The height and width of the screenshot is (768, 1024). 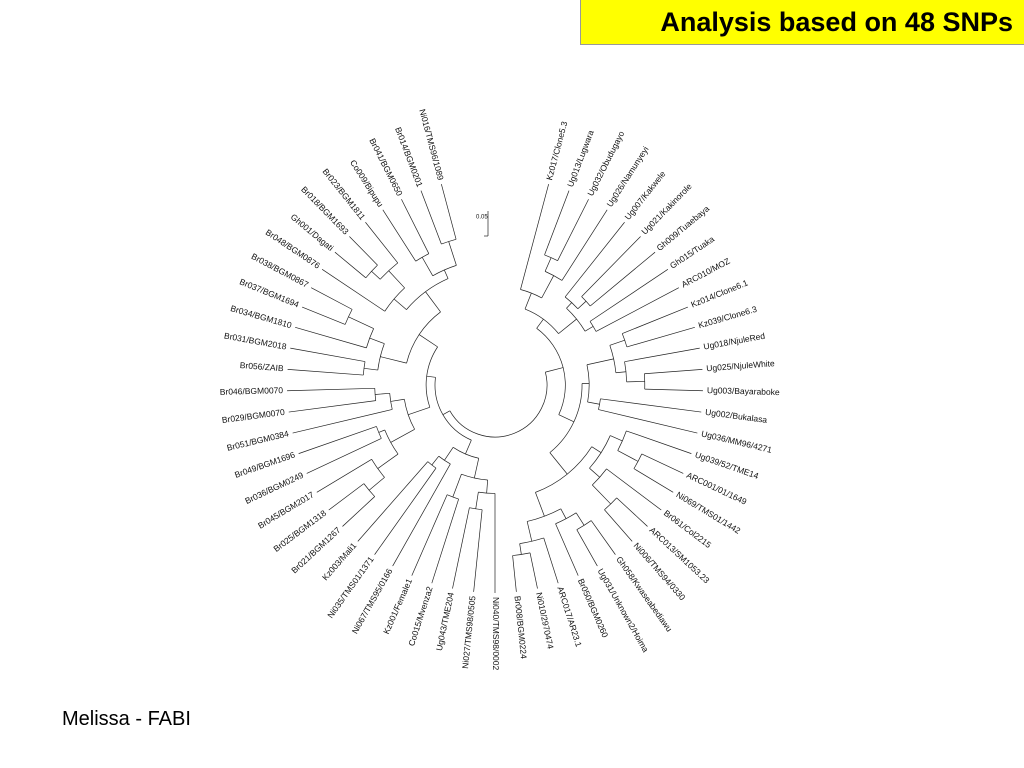 What do you see at coordinates (253, 416) in the screenshot?
I see `leaf-label: Br029/BGM0070` at bounding box center [253, 416].